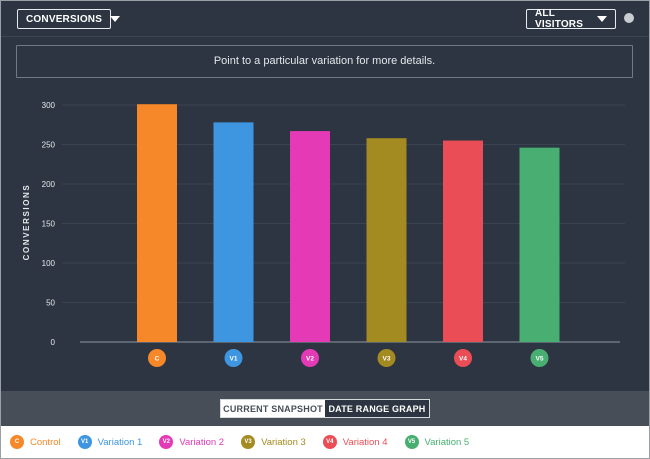  I want to click on metric-dropdown-label: CONVERSIONS, so click(64, 19).